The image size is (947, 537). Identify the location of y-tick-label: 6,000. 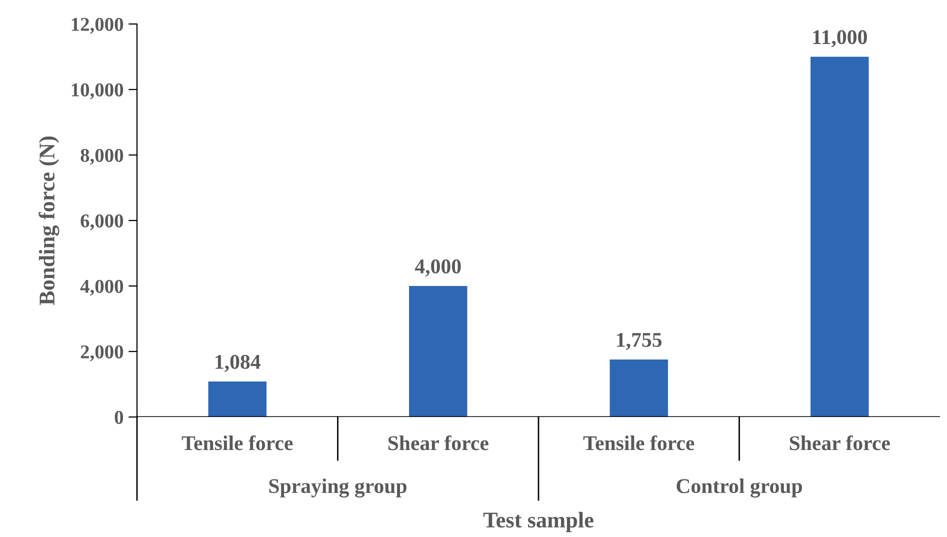
(102, 222).